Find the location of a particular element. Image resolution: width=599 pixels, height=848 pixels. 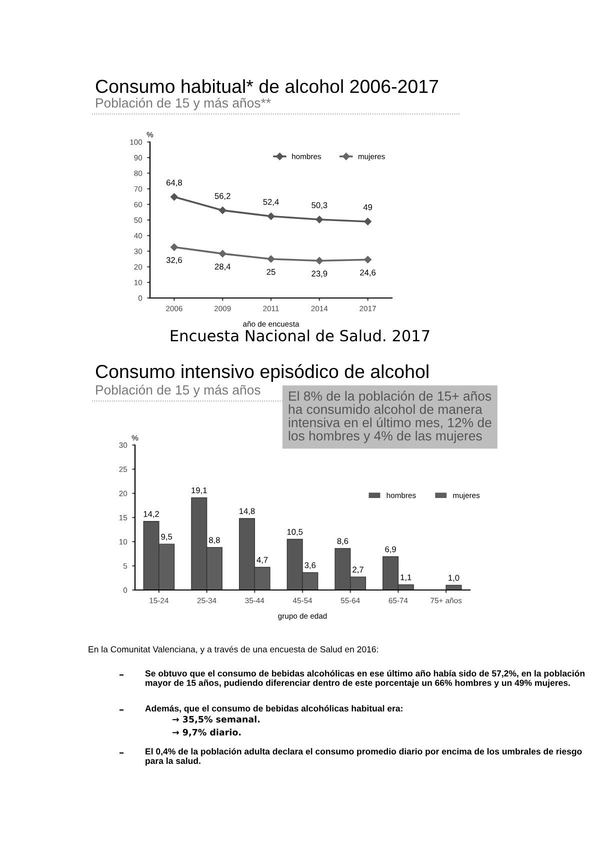

chart-subtitle: Población de 15 y más años** is located at coordinates (183, 104).